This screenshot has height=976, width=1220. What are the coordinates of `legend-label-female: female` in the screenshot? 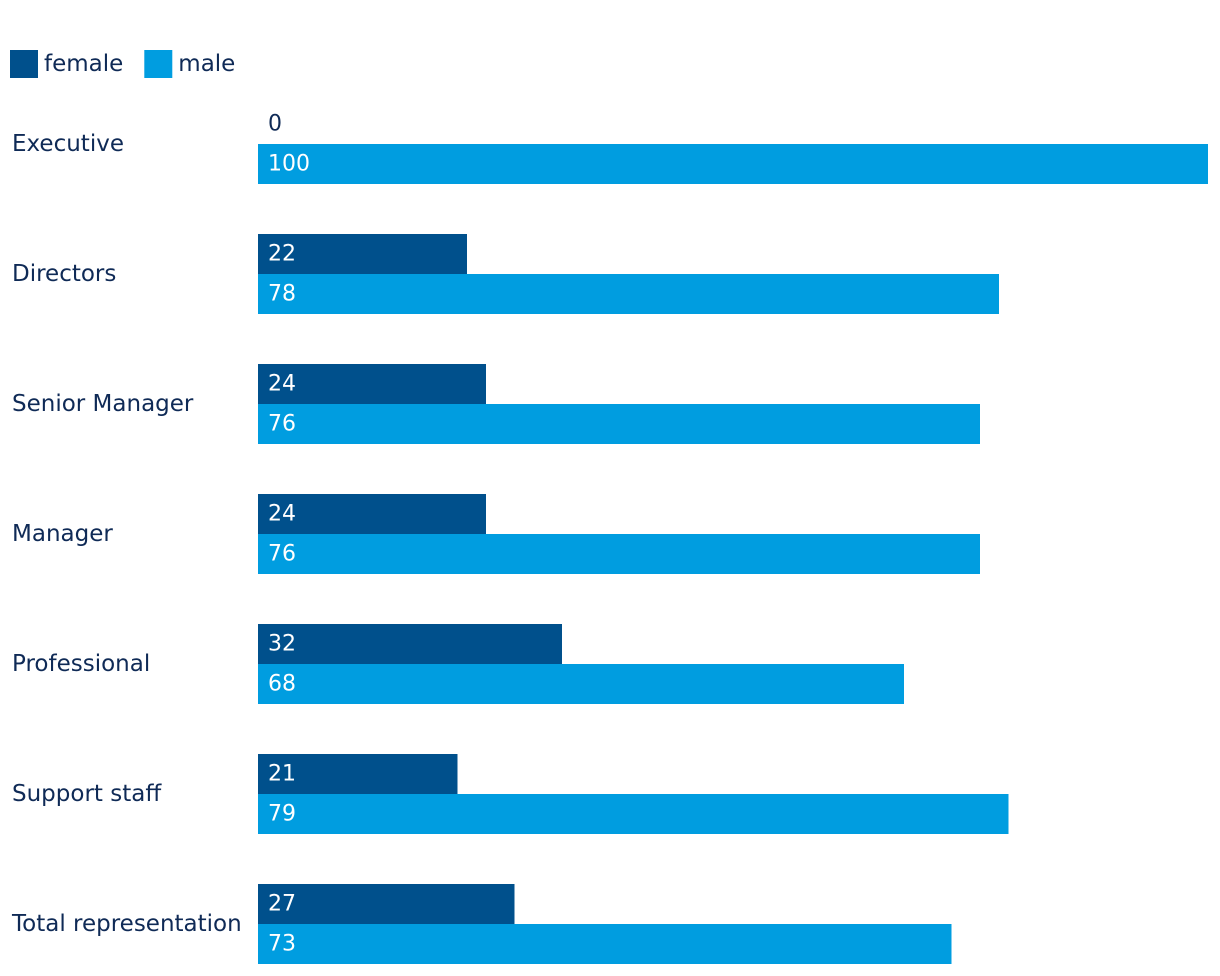 It's located at (83, 64).